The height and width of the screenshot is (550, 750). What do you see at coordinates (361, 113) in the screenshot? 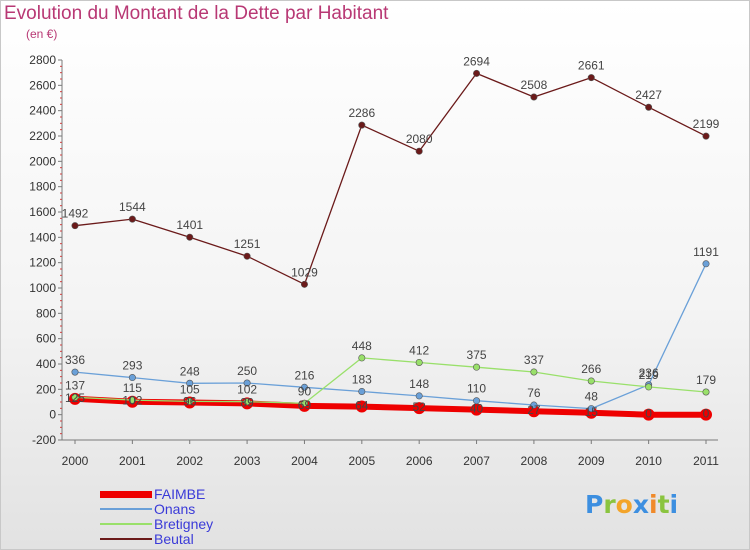
I see `data-label-beutal: 2286` at bounding box center [361, 113].